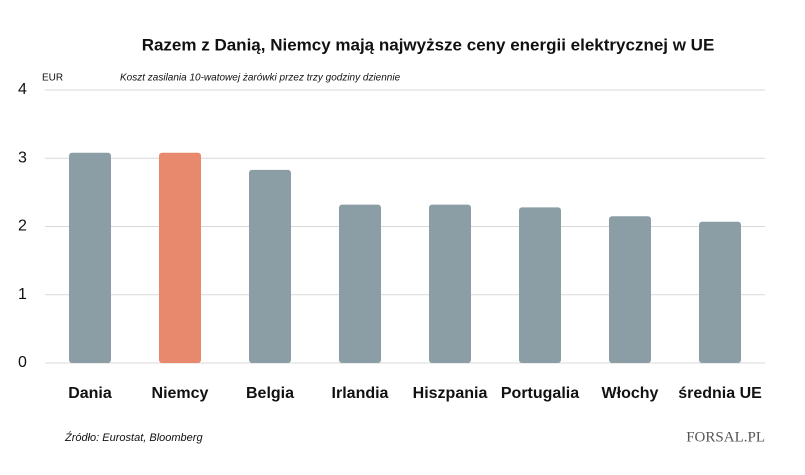 The height and width of the screenshot is (475, 805). I want to click on logo: FORSAL.PL, so click(725, 437).